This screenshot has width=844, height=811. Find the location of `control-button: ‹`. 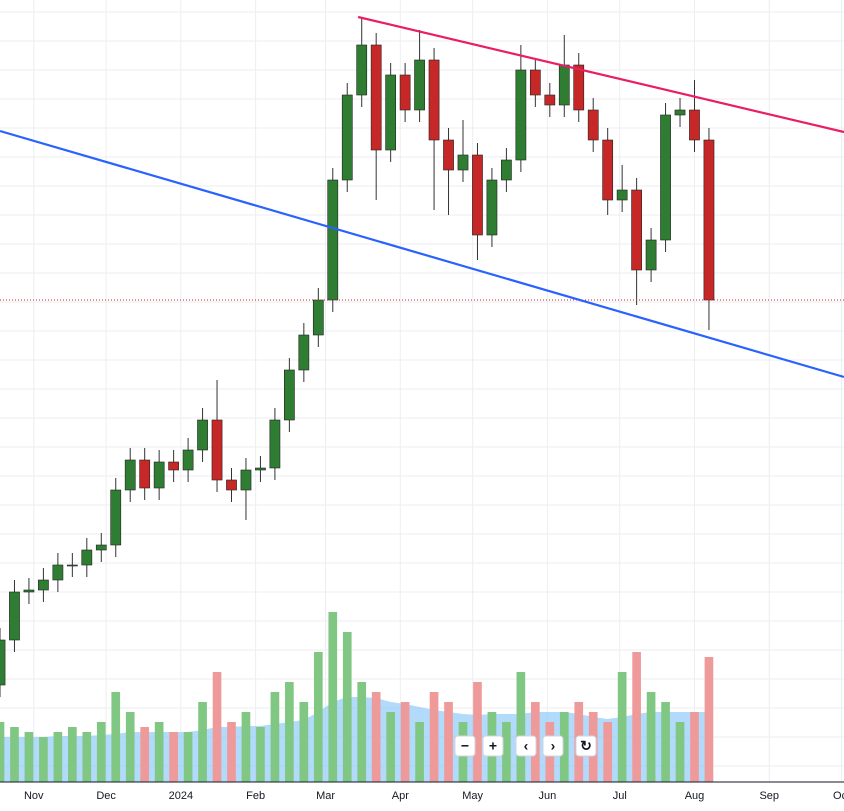

control-button: ‹ is located at coordinates (526, 746).